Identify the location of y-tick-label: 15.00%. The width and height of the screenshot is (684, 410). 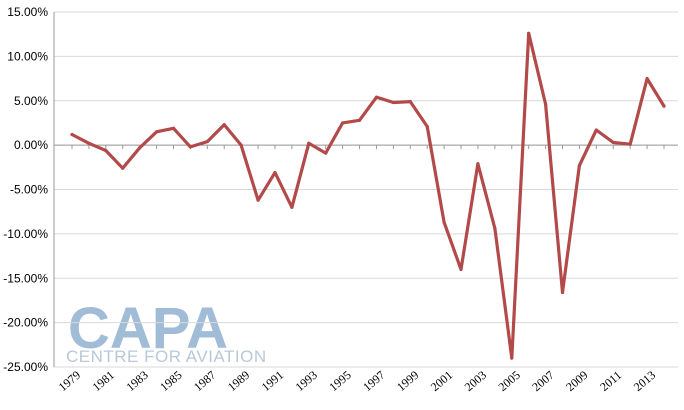
(27, 12).